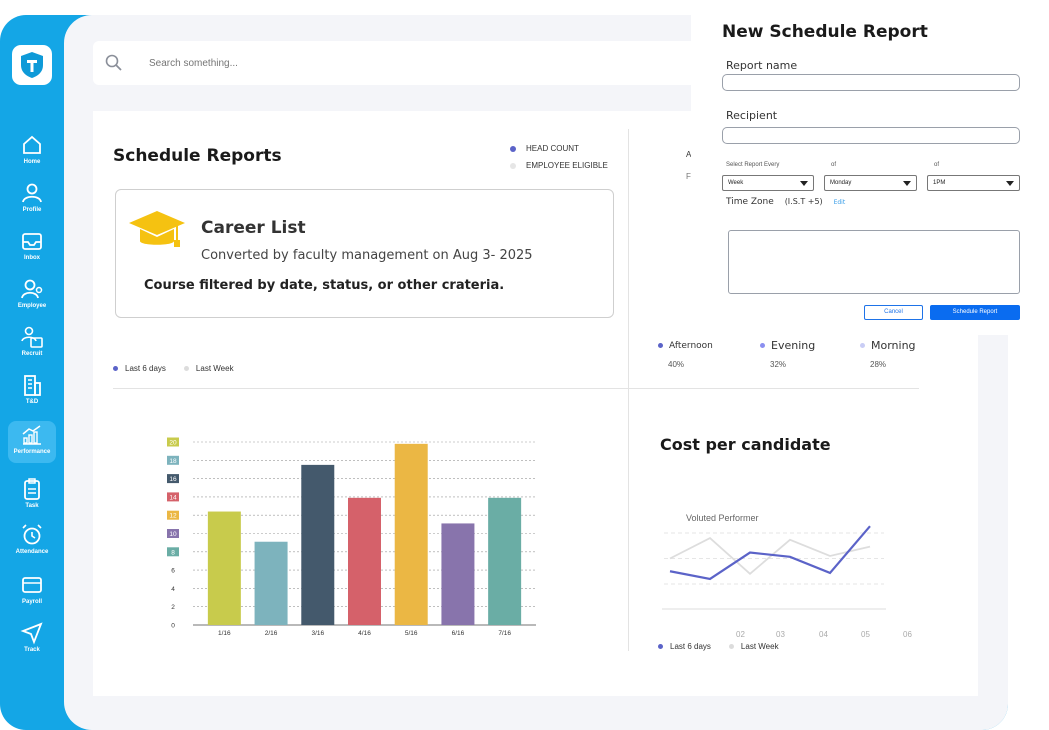  I want to click on profile-icon, so click(32, 193).